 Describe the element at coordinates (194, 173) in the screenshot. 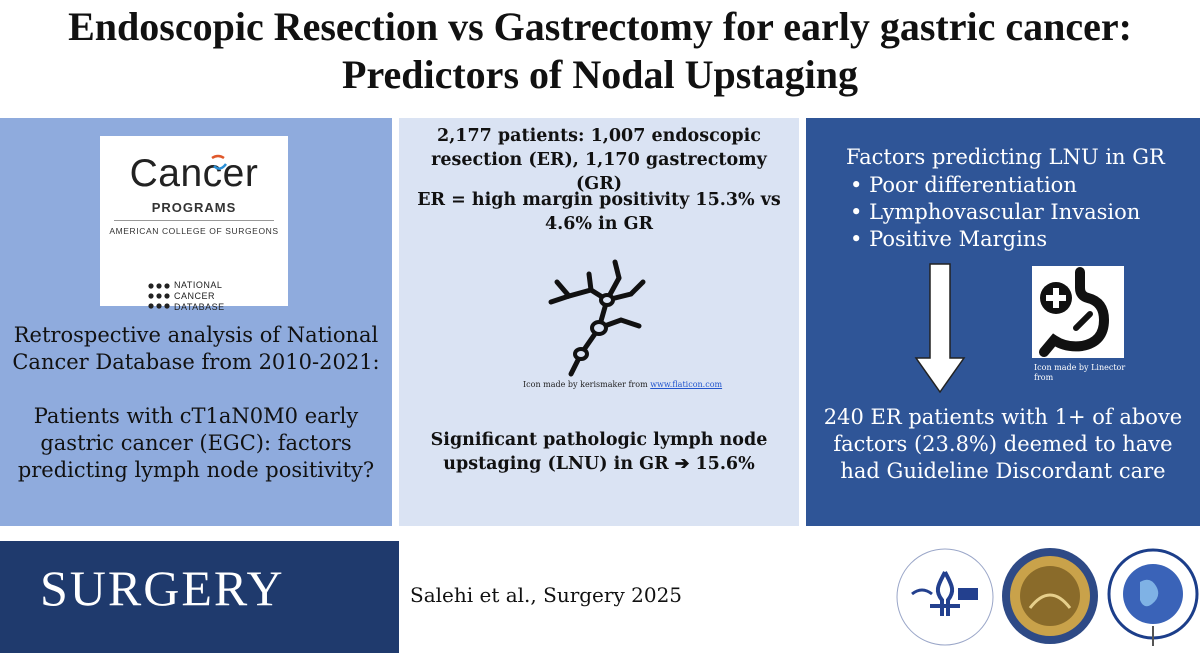

I see `logo-cancer-word: Cancer` at that location.